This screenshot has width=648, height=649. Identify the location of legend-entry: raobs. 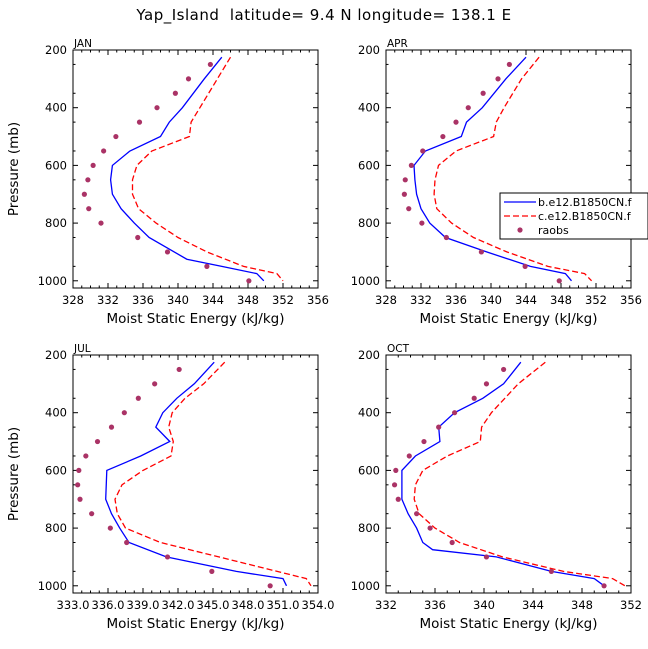
(553, 230).